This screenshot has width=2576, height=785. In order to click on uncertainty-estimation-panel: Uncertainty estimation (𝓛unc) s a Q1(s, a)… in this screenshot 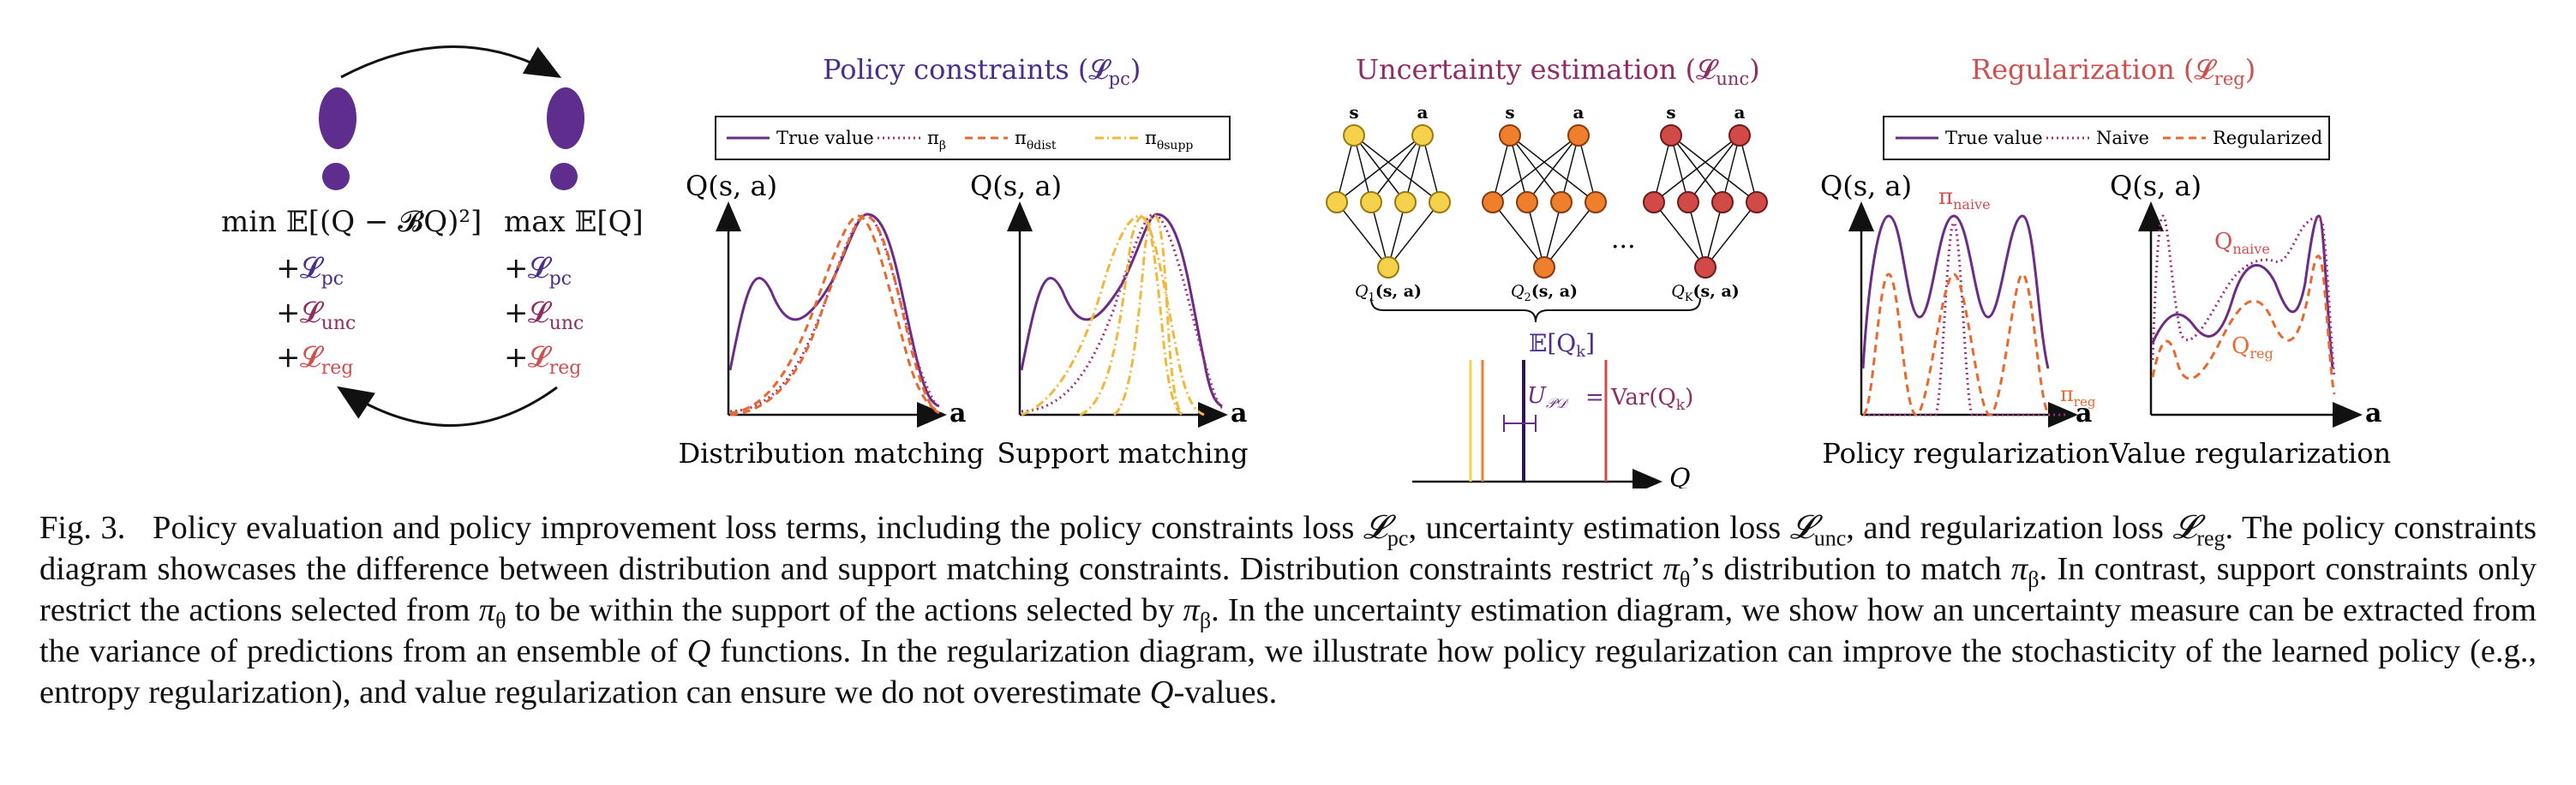, I will do `click(1547, 270)`.